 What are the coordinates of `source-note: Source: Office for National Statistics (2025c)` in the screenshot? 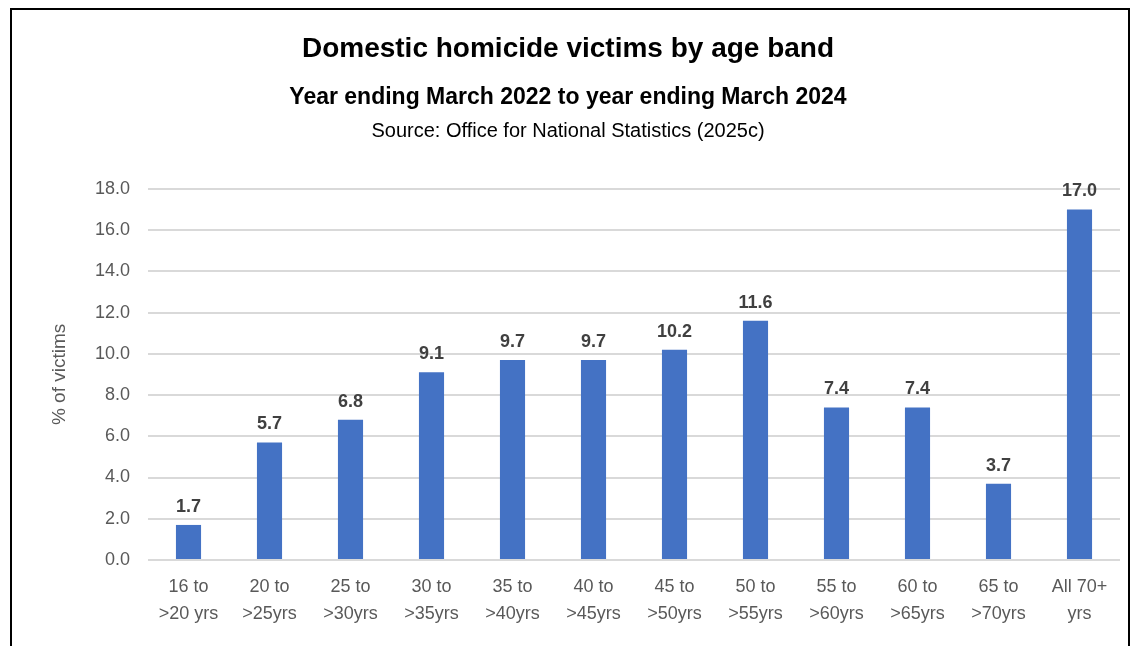 It's located at (568, 130).